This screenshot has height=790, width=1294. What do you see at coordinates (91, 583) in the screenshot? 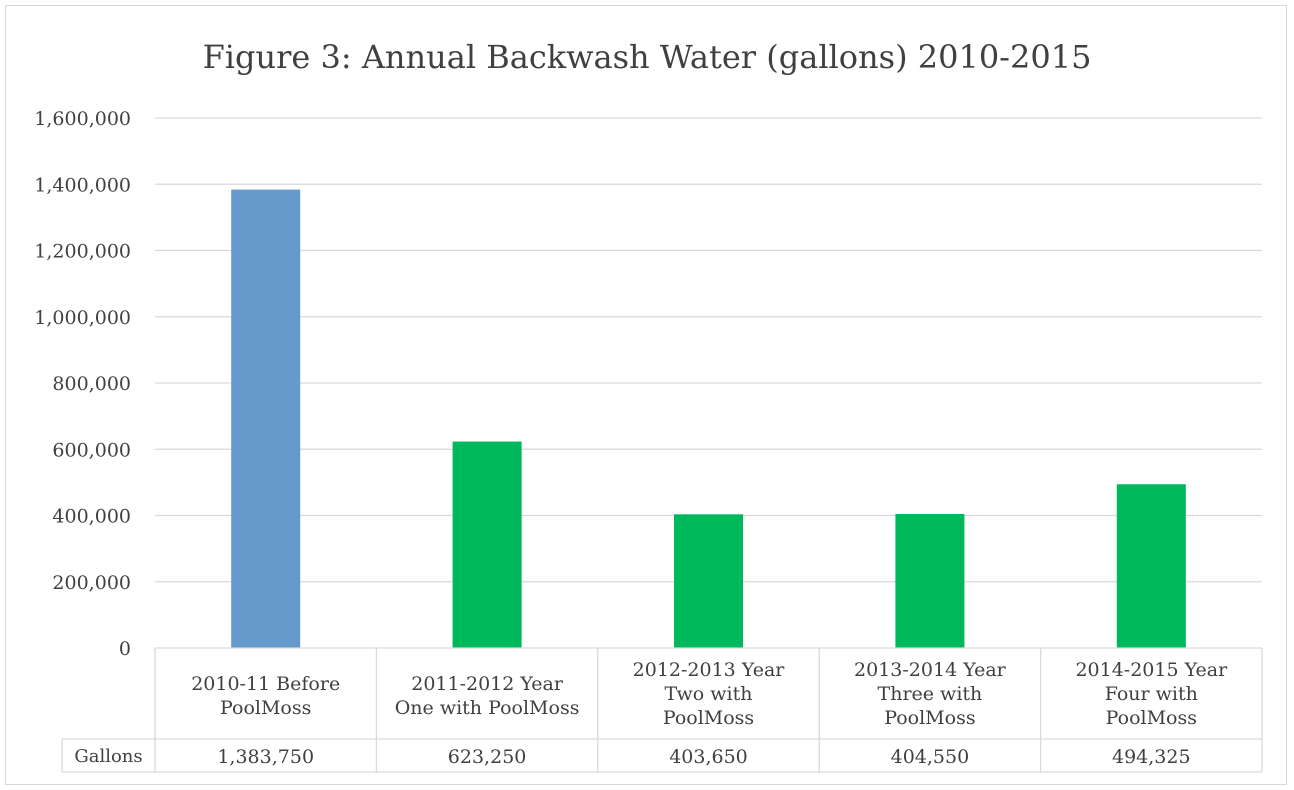
I see `y-tick-label: 200,000` at bounding box center [91, 583].